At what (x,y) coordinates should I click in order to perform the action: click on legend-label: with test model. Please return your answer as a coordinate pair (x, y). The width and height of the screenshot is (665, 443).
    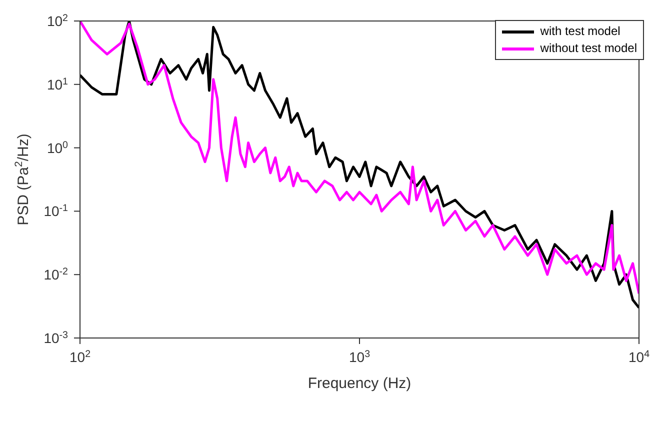
    Looking at the image, I should click on (580, 31).